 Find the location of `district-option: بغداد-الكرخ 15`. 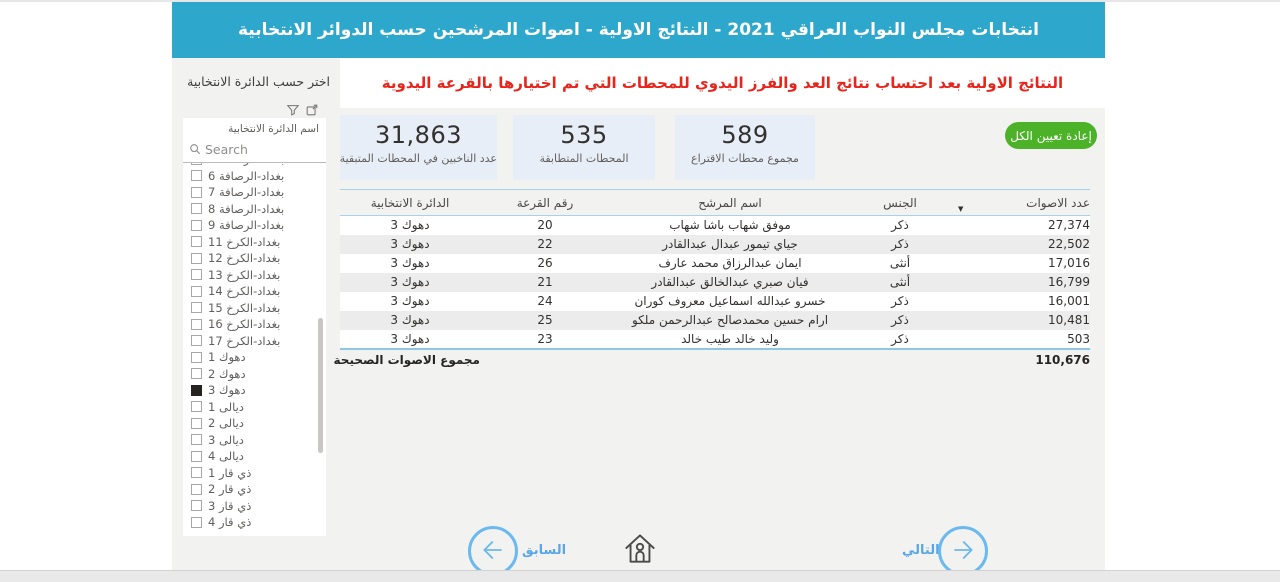

district-option: بغداد-الكرخ 15 is located at coordinates (258, 308).